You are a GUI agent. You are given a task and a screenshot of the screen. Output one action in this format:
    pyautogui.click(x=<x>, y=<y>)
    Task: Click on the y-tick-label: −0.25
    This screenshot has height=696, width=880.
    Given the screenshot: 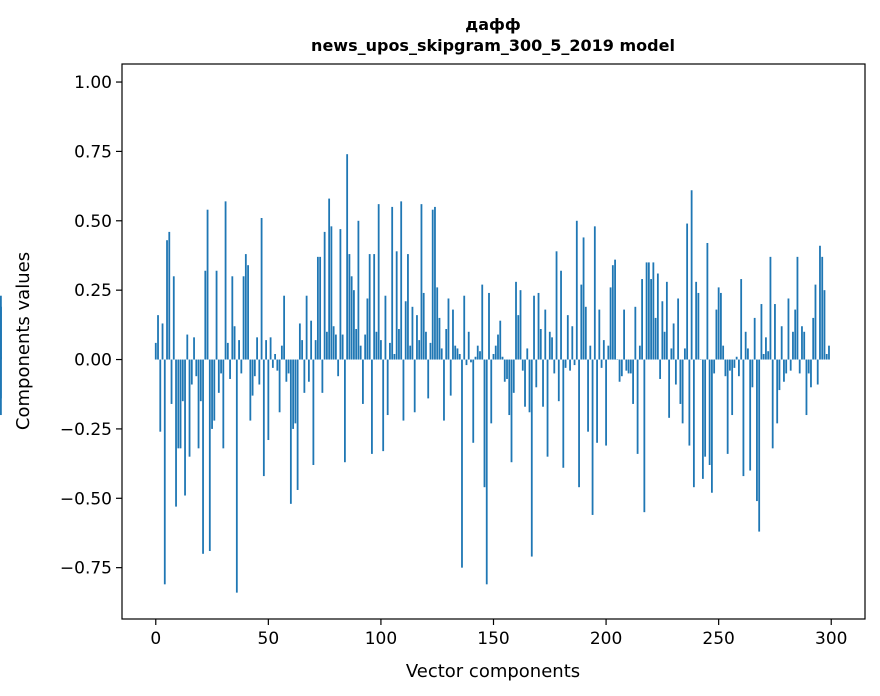 What is the action you would take?
    pyautogui.click(x=86, y=430)
    